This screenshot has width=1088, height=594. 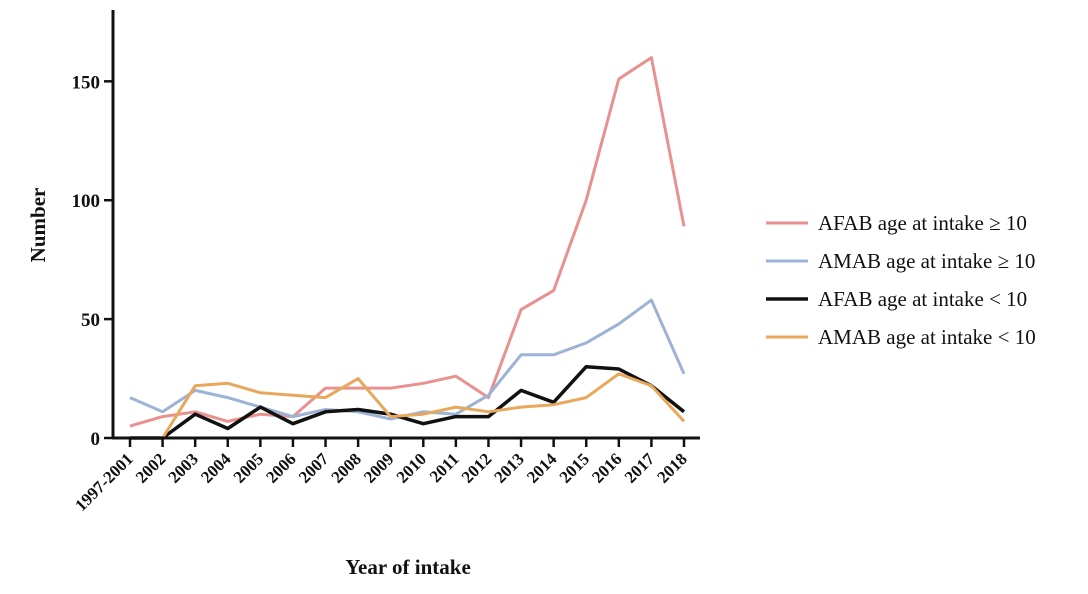 I want to click on legend-label-1: AFAB age at intake ≥ 10, so click(x=922, y=223).